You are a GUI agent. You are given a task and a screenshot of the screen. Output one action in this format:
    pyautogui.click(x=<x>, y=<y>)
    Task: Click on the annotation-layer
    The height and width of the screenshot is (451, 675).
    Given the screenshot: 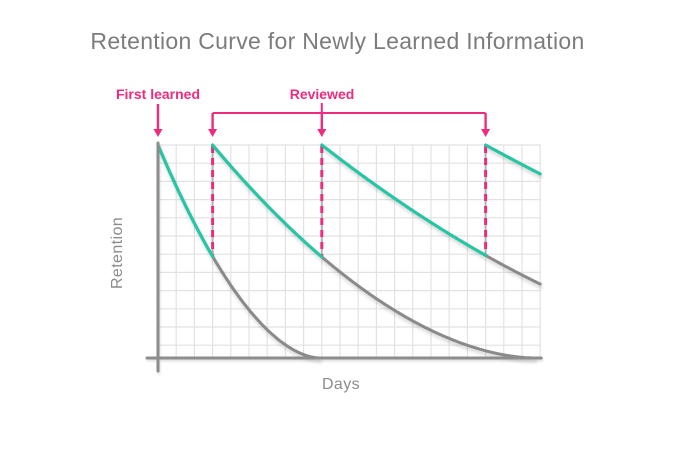 What is the action you would take?
    pyautogui.click(x=322, y=120)
    